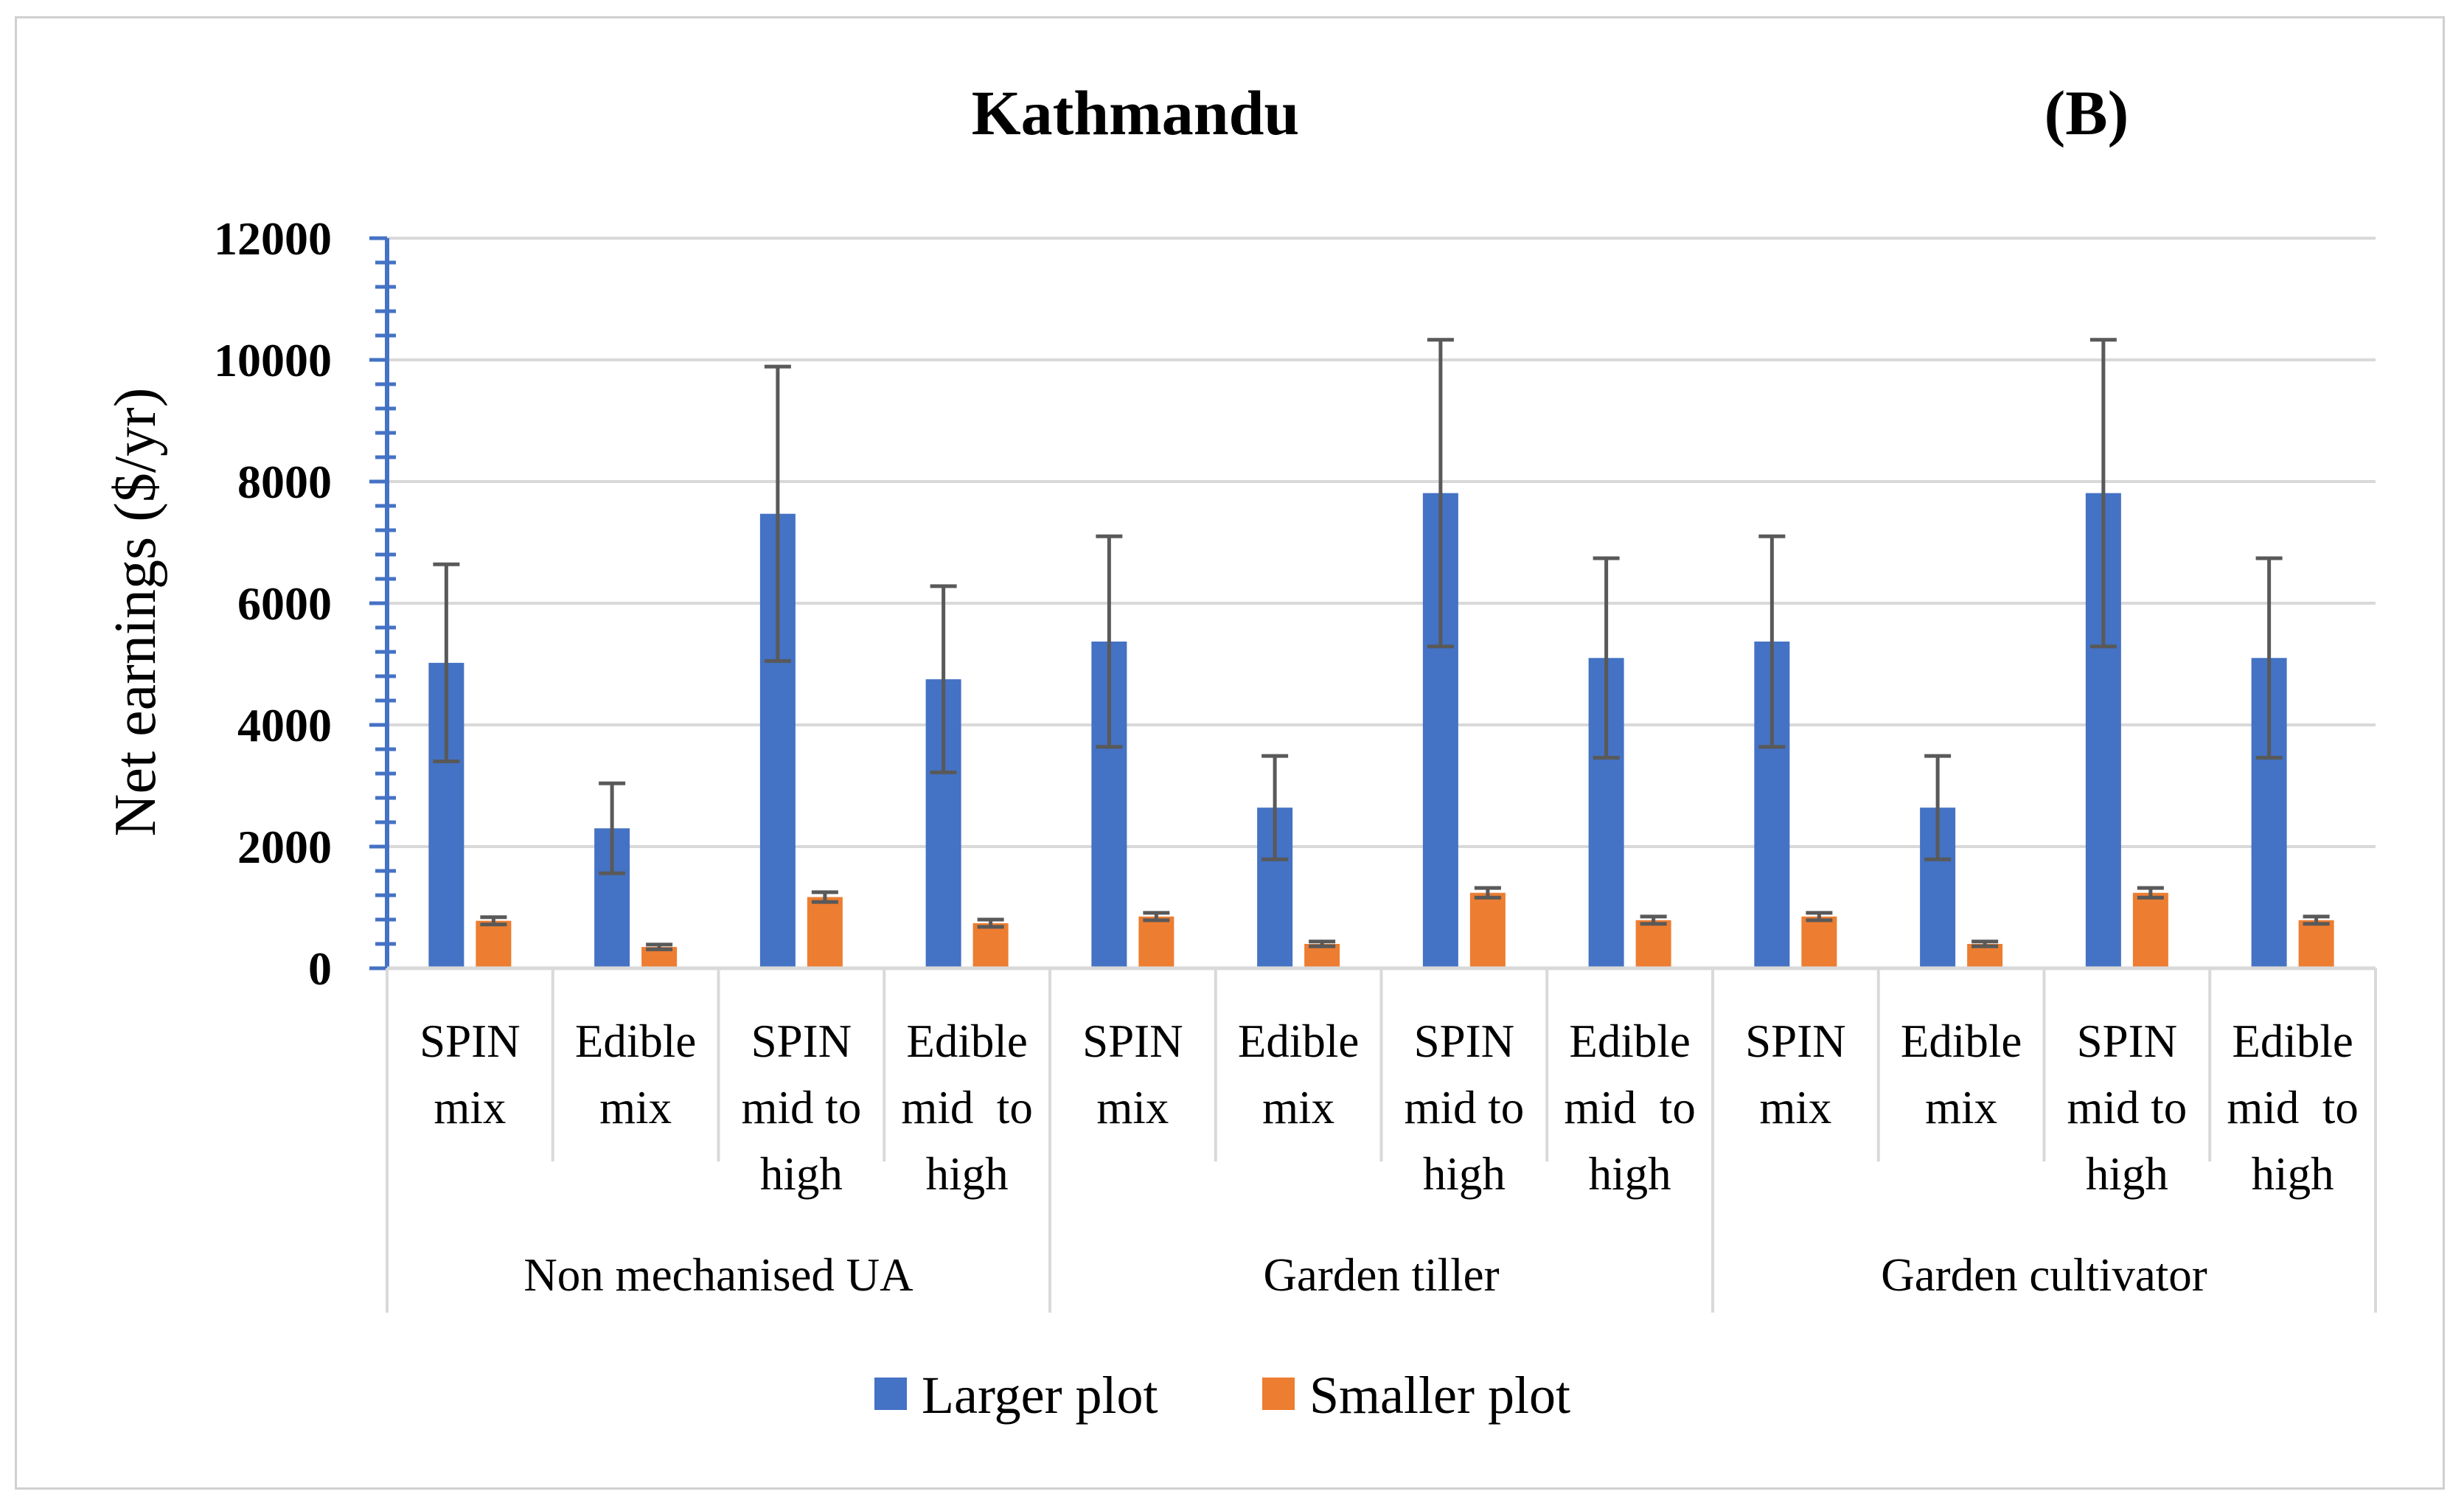  I want to click on legend-label-larger-plot: Larger plot, so click(1040, 1396).